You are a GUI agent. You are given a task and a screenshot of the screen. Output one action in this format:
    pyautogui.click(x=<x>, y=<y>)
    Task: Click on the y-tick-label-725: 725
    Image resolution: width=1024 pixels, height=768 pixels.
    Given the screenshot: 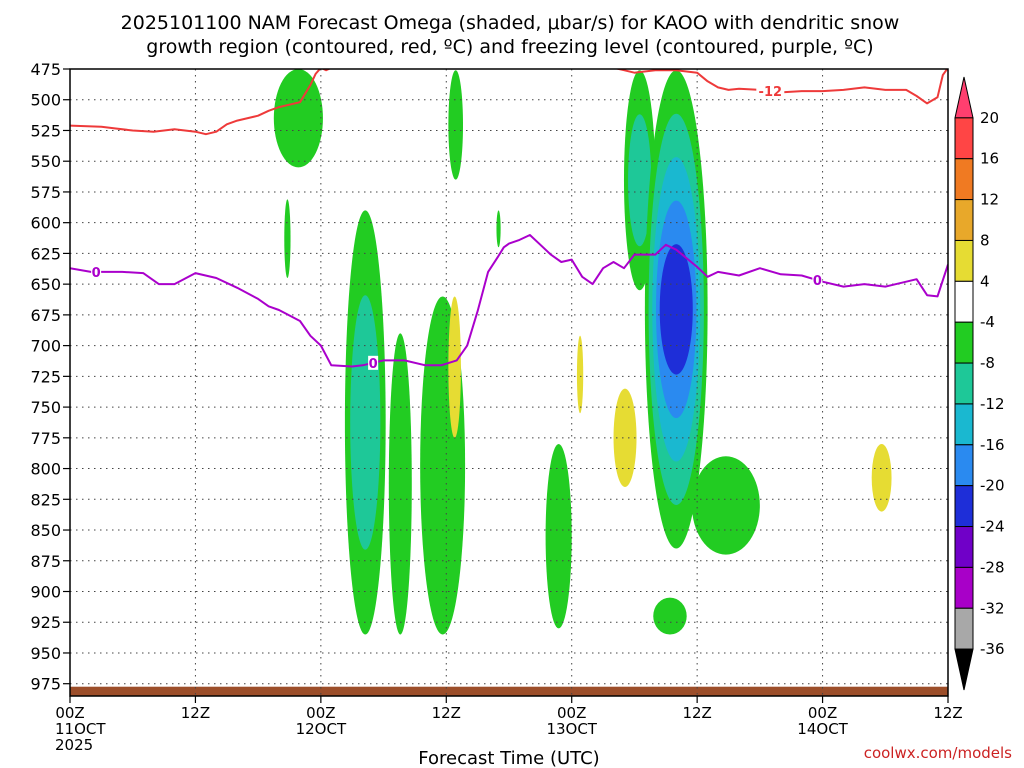 What is the action you would take?
    pyautogui.click(x=45, y=376)
    